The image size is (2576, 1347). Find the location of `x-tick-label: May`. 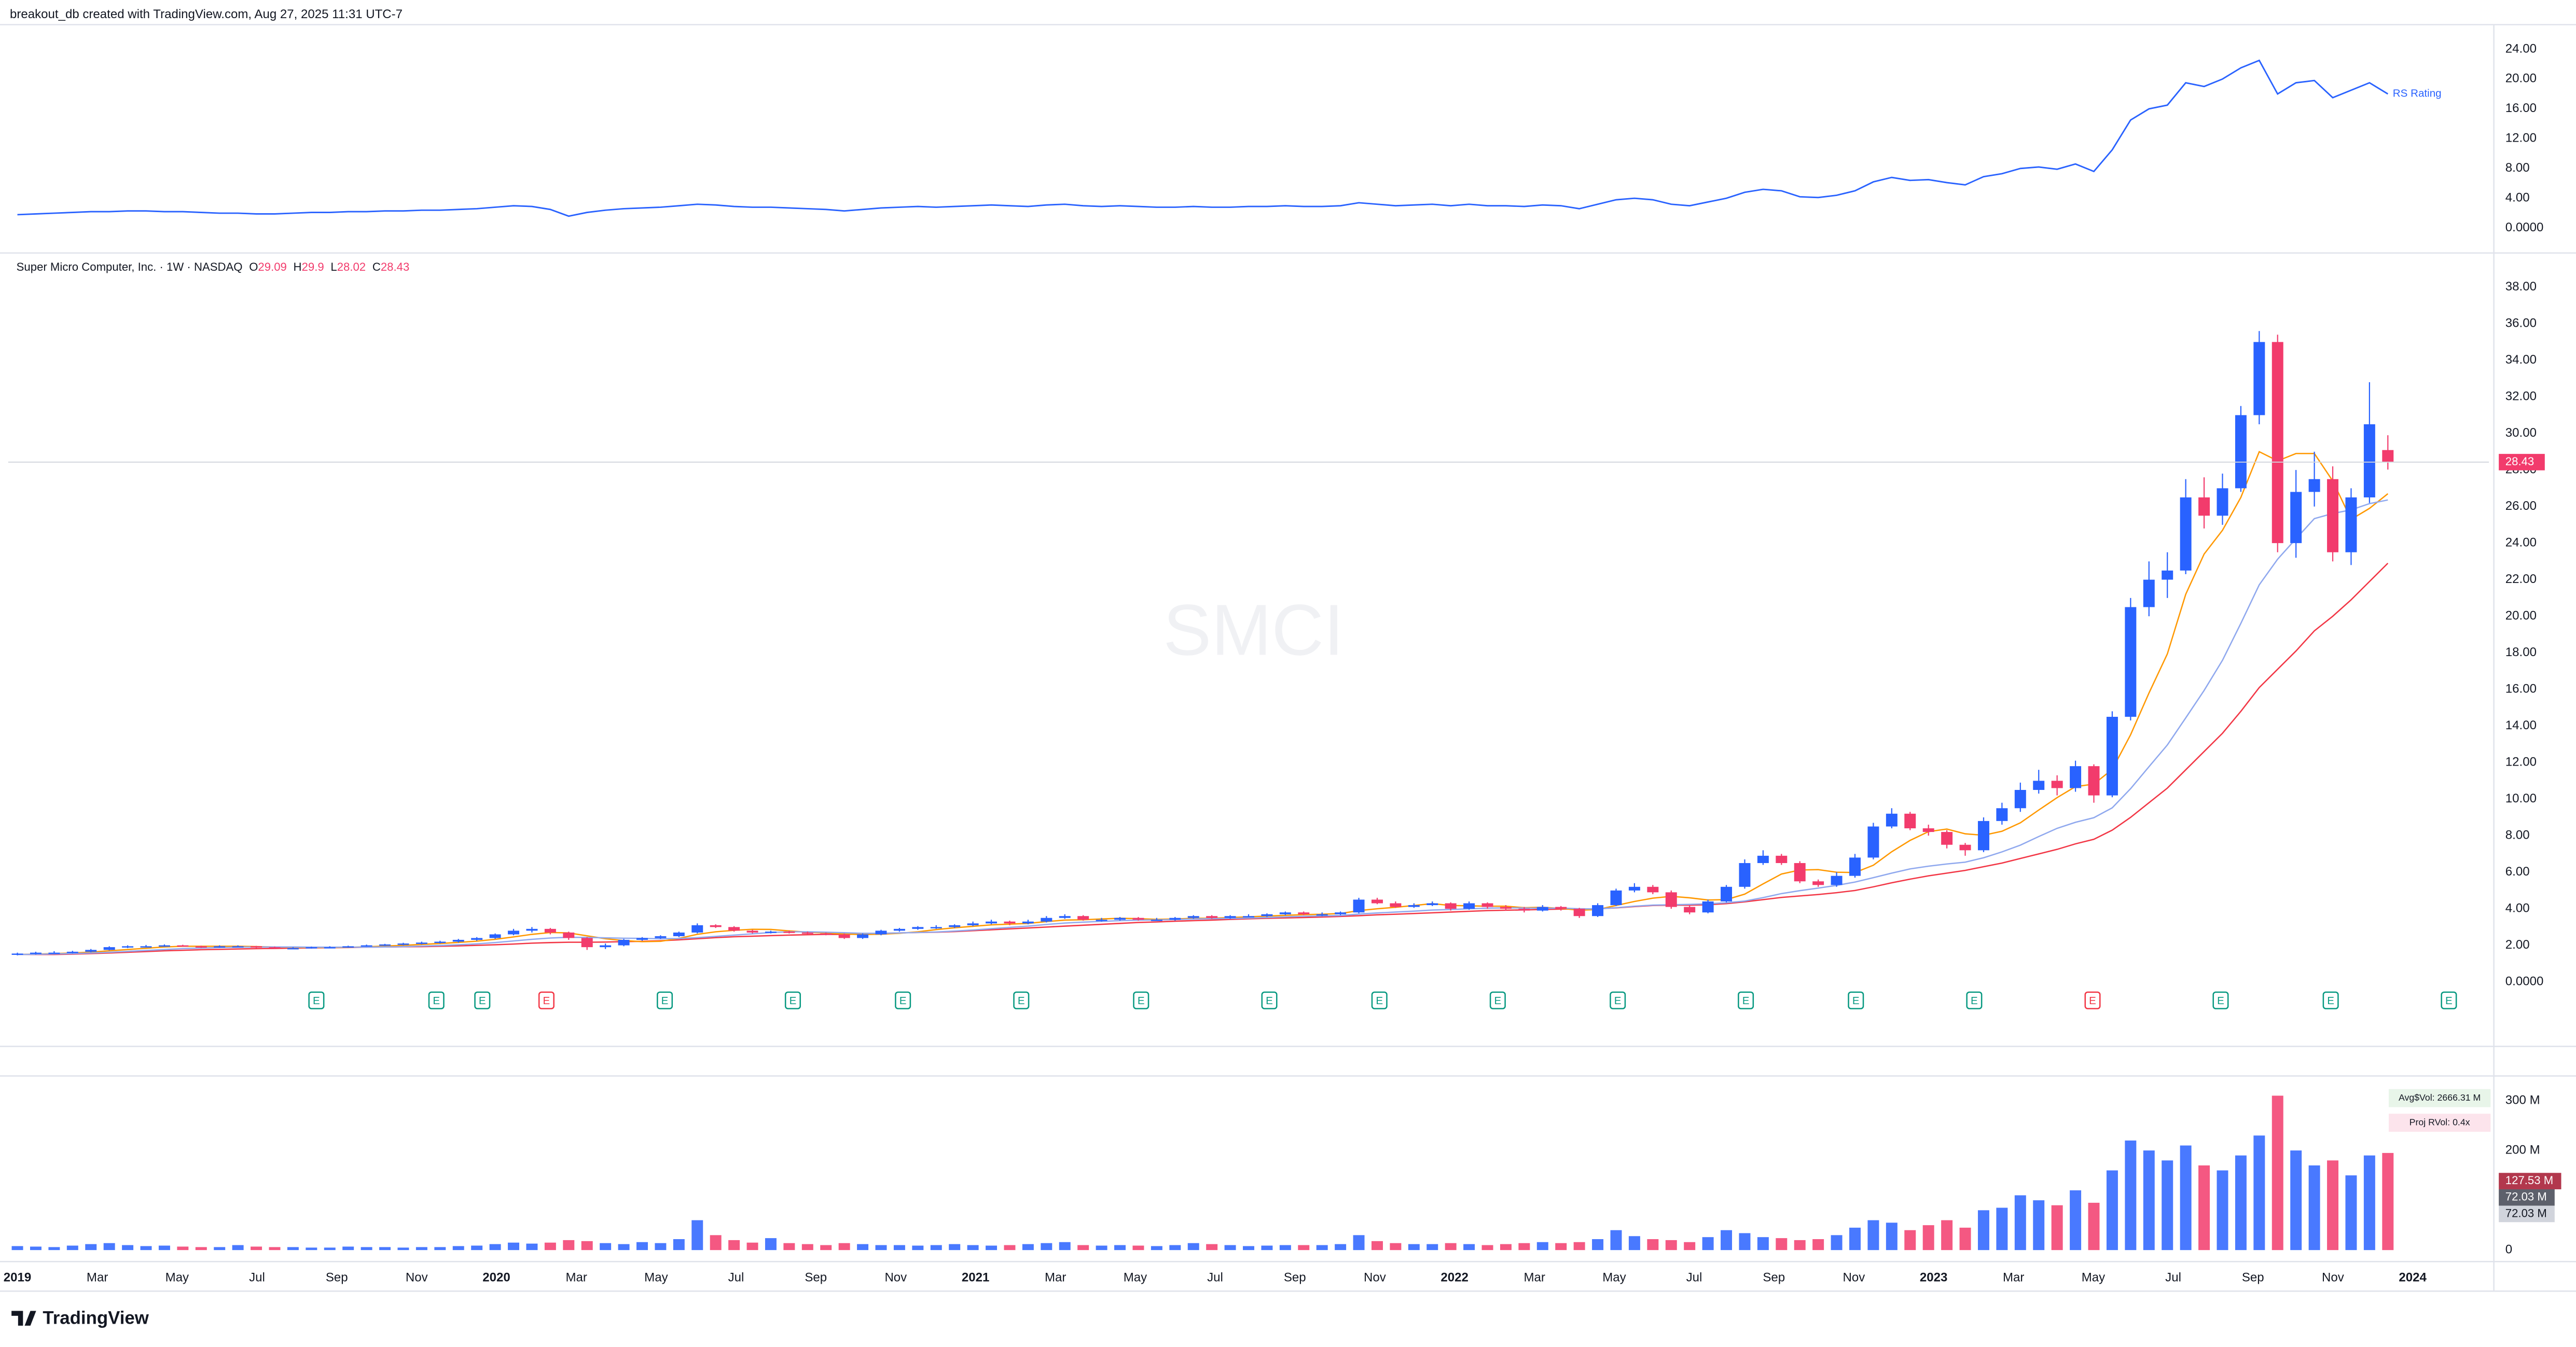

x-tick-label: May is located at coordinates (1135, 1277).